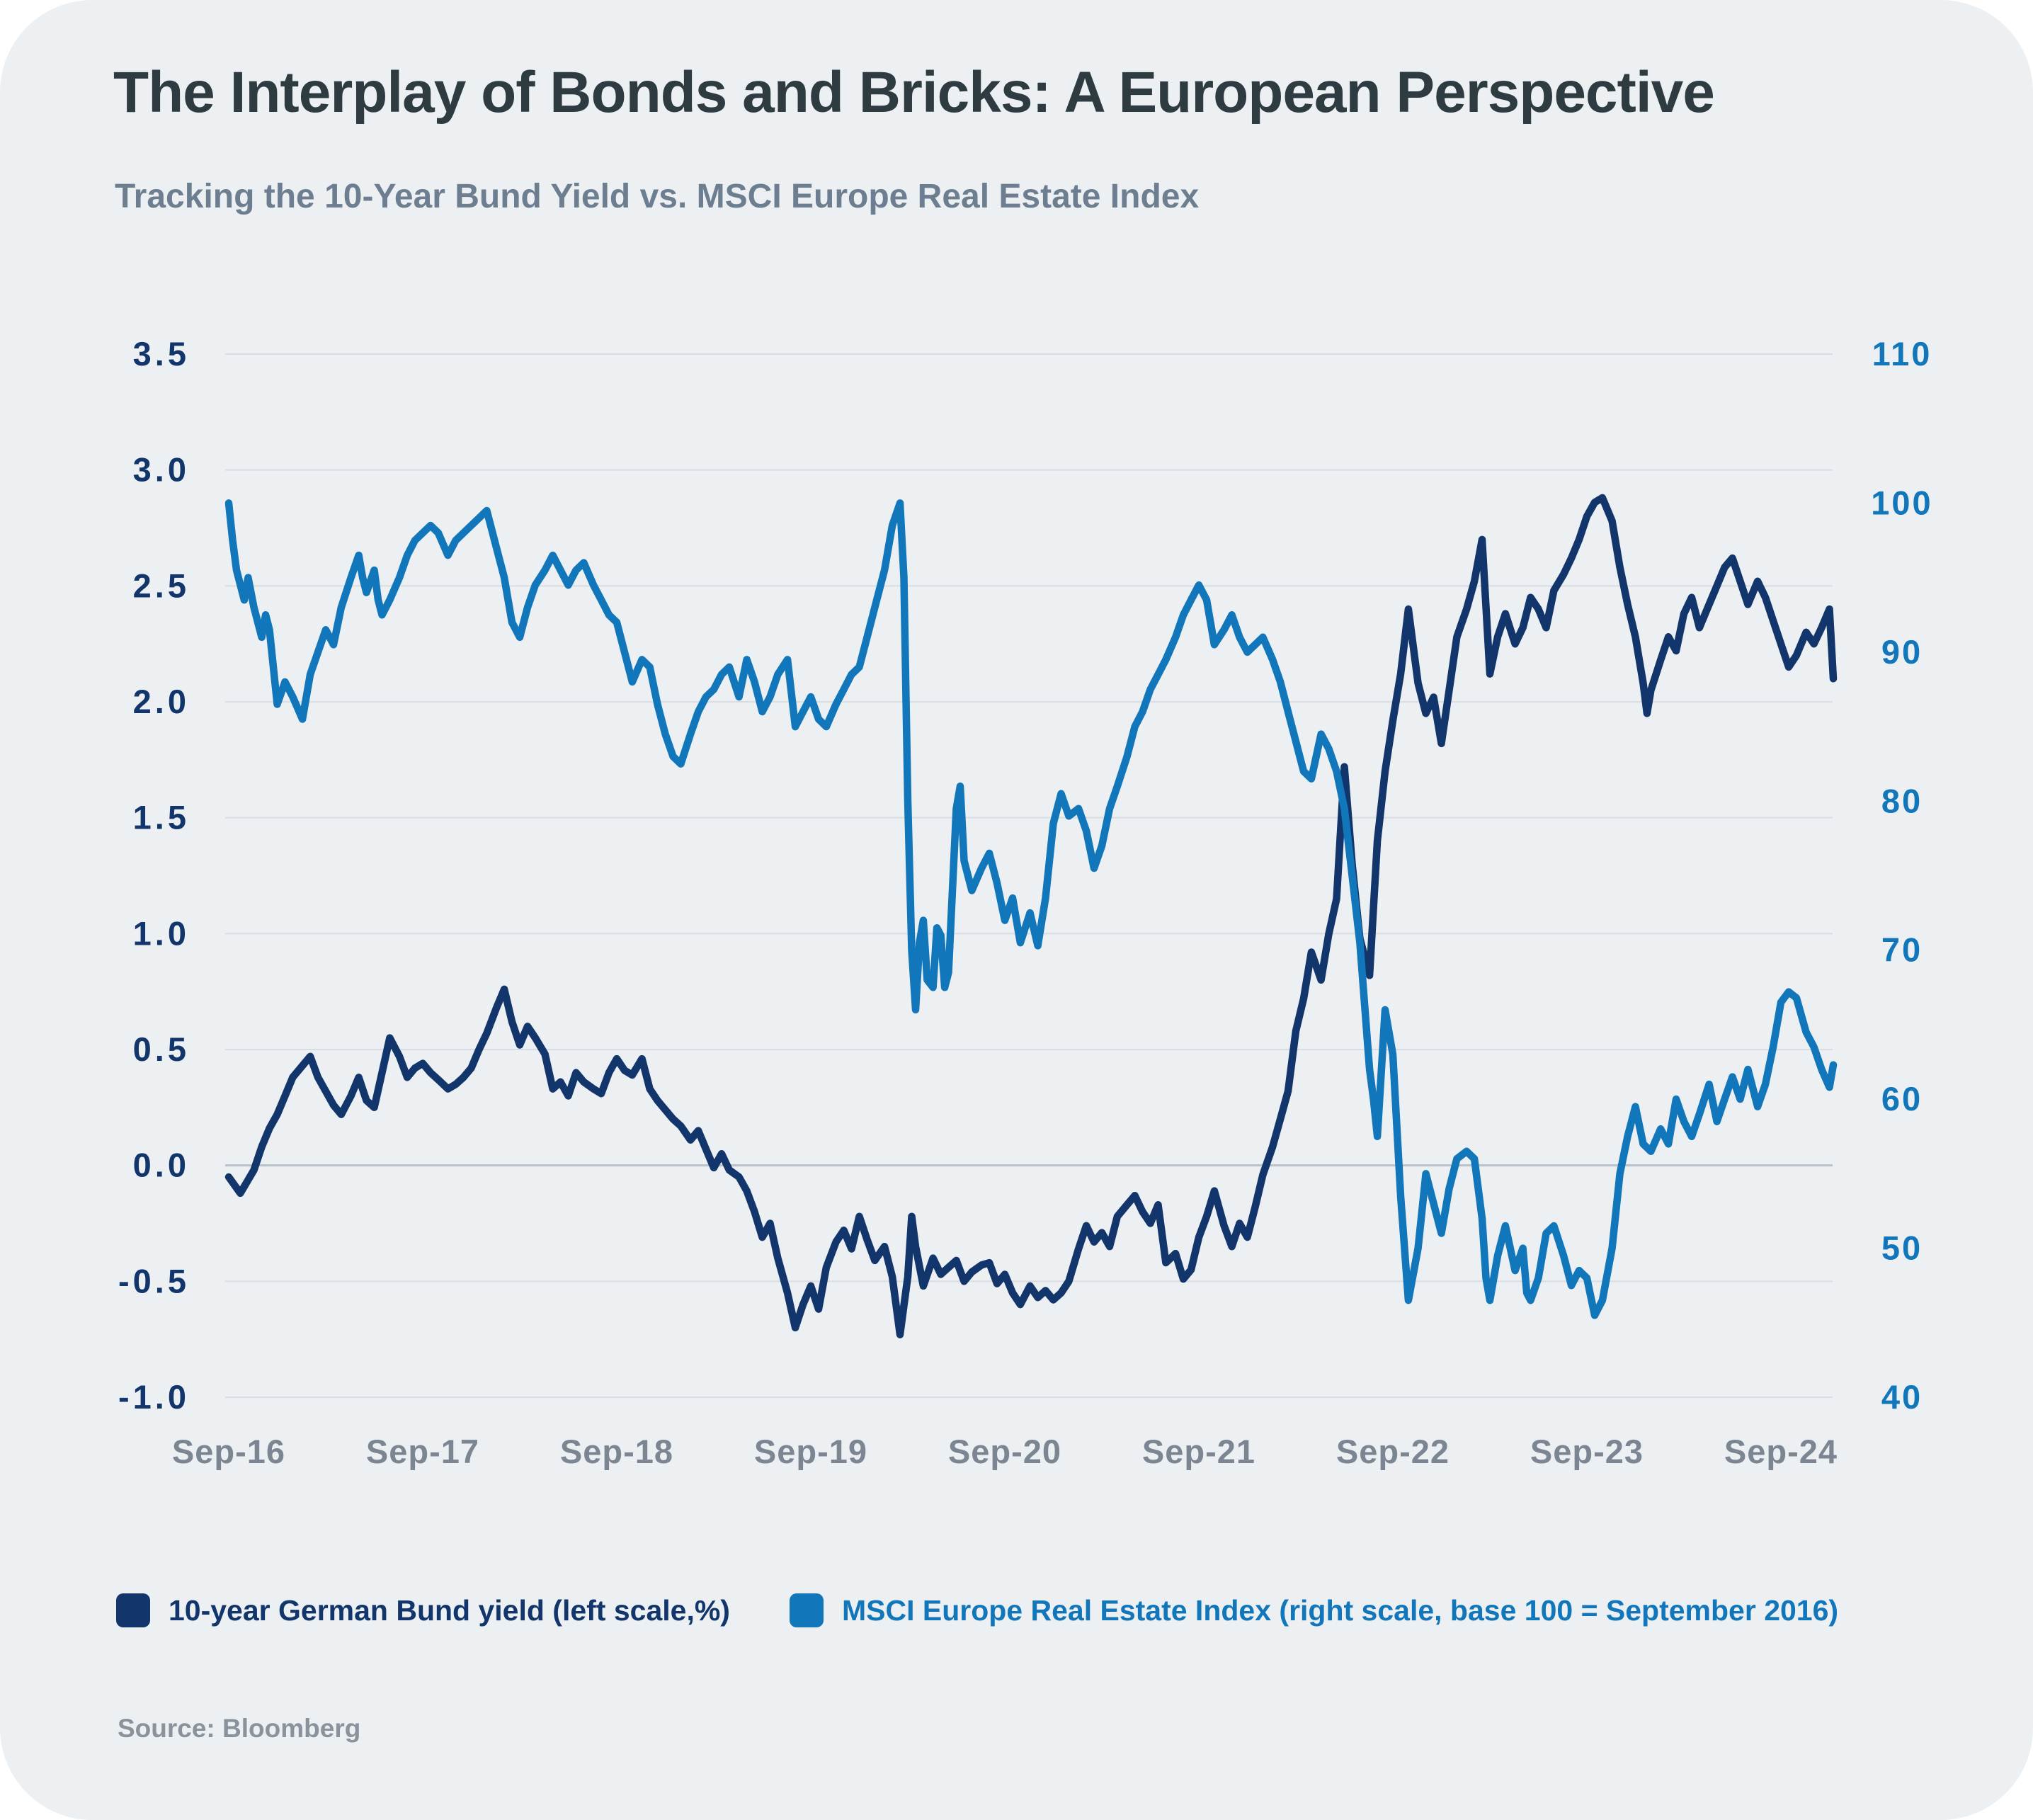 The height and width of the screenshot is (1820, 2033). What do you see at coordinates (161, 354) in the screenshot?
I see `left-axis-tick-label: 3.5` at bounding box center [161, 354].